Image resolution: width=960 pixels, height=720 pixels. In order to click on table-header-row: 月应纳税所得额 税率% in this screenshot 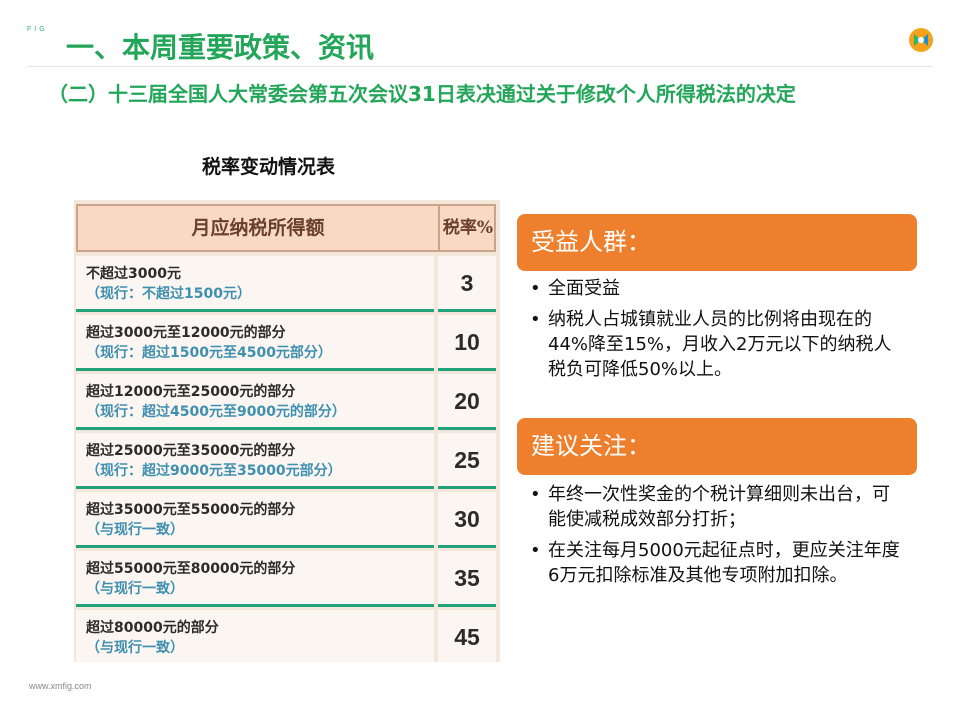, I will do `click(286, 228)`.